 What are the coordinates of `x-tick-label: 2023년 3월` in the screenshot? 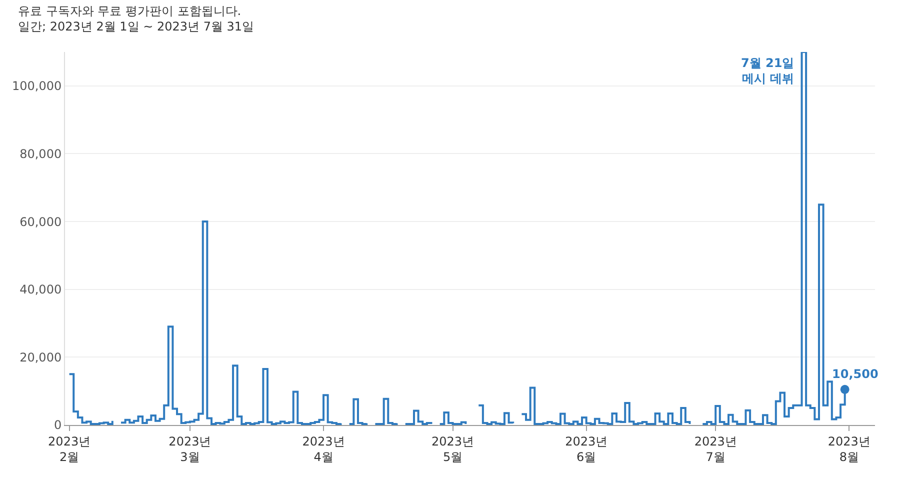 It's located at (190, 449).